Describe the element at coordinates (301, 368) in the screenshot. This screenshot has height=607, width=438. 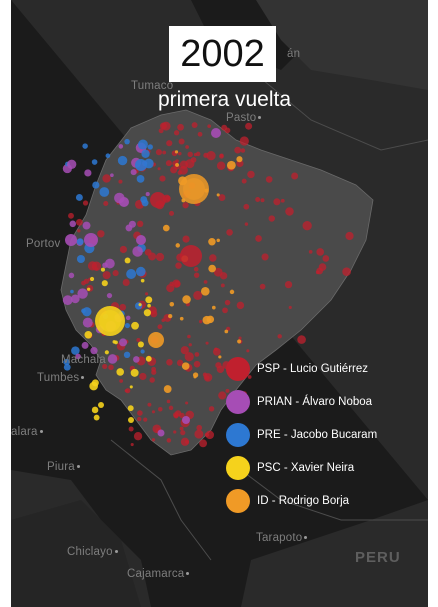
I see `legend-item: PSP - Lucio Gutiérrez` at that location.